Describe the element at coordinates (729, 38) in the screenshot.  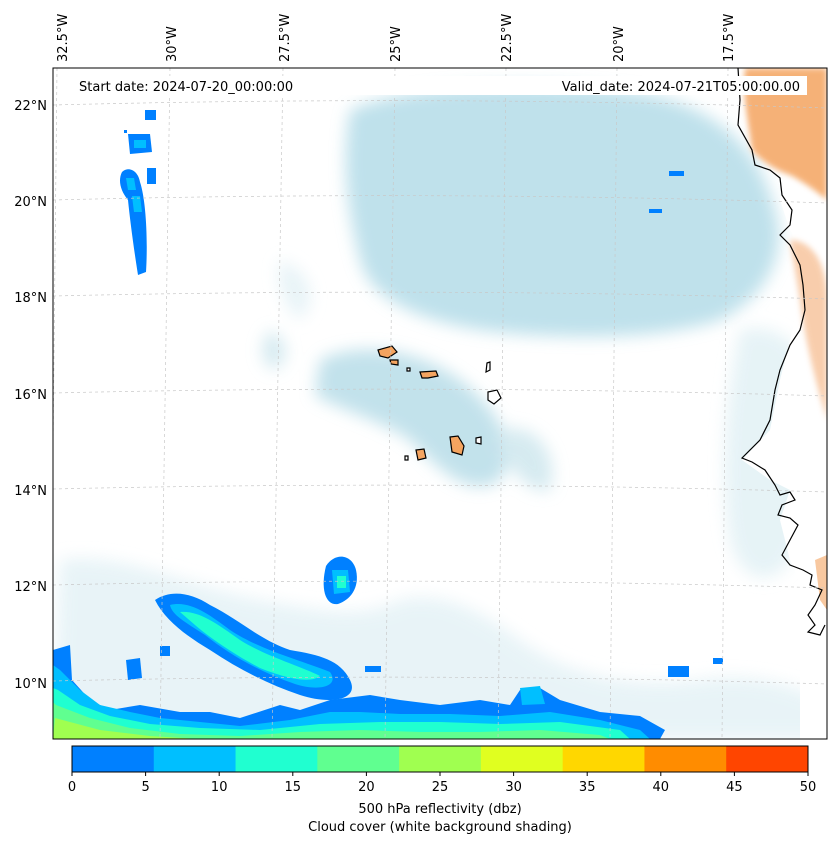
I see `lon-label: 17.5°W` at that location.